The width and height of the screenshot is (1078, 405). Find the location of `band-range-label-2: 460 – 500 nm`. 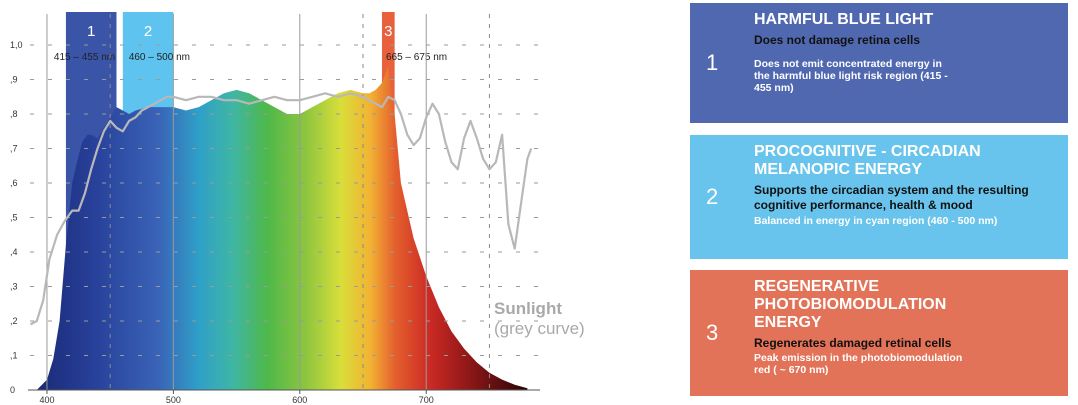

band-range-label-2: 460 – 500 nm is located at coordinates (159, 57).